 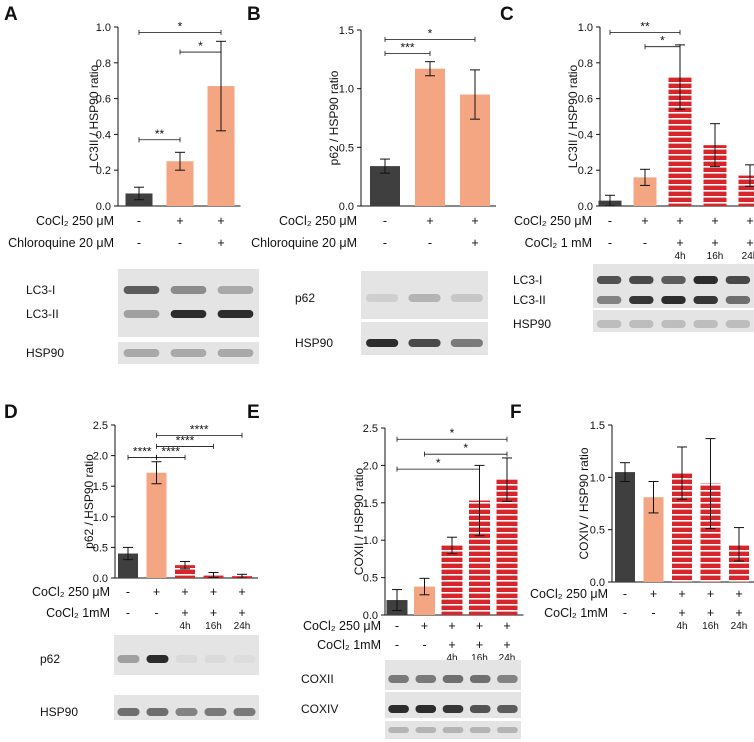 I want to click on y-tick-label: 0.5, so click(x=346, y=148).